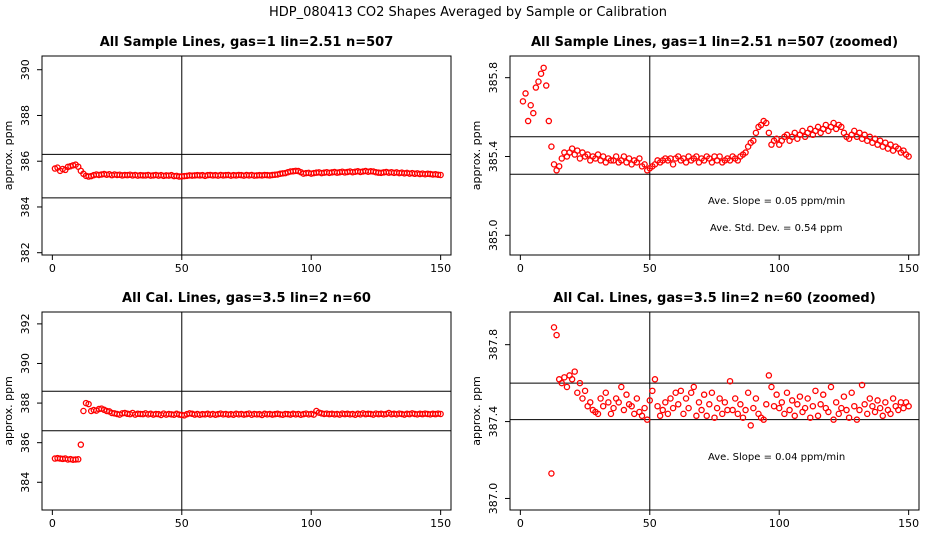 The height and width of the screenshot is (540, 936). I want to click on x-tick-label: 50, so click(182, 523).